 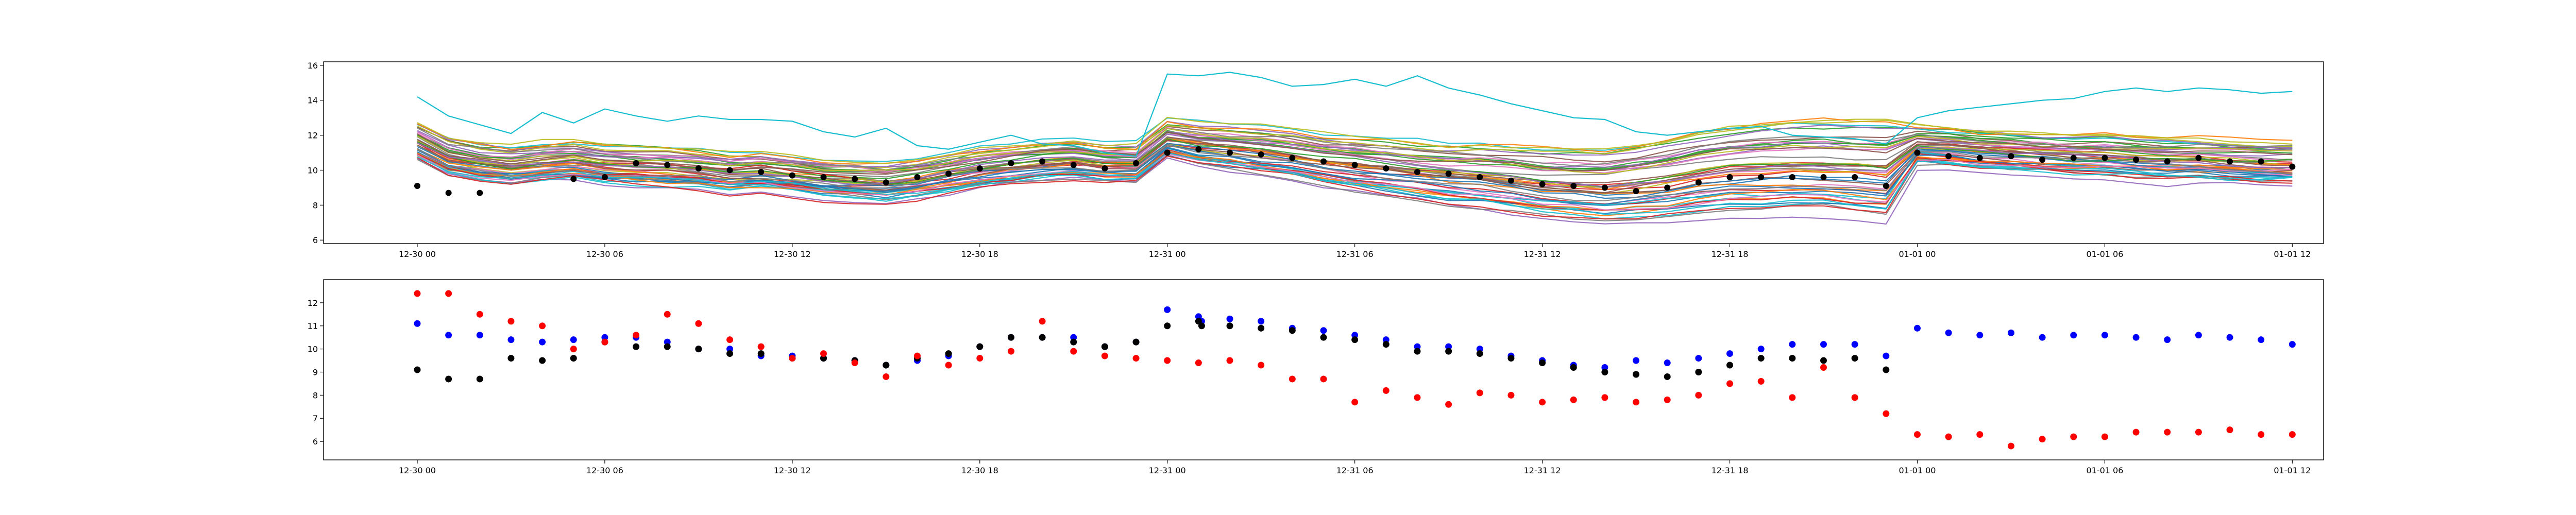 What do you see at coordinates (604, 254) in the screenshot?
I see `top-x-tick-label: 12-30 06` at bounding box center [604, 254].